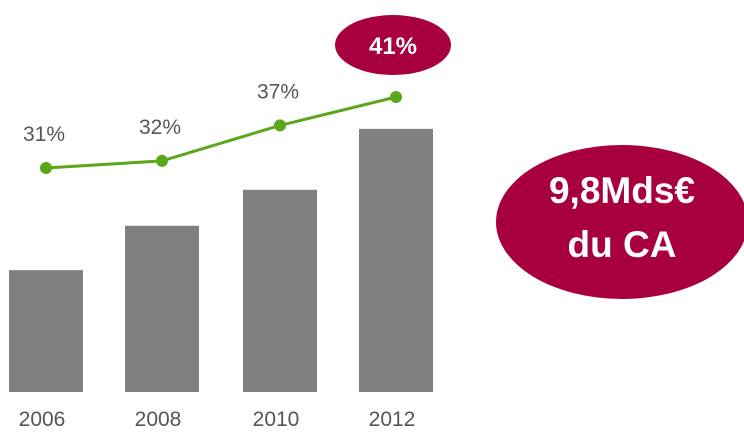 This screenshot has width=744, height=435. Describe the element at coordinates (280, 291) in the screenshot. I see `bar-2010` at that location.